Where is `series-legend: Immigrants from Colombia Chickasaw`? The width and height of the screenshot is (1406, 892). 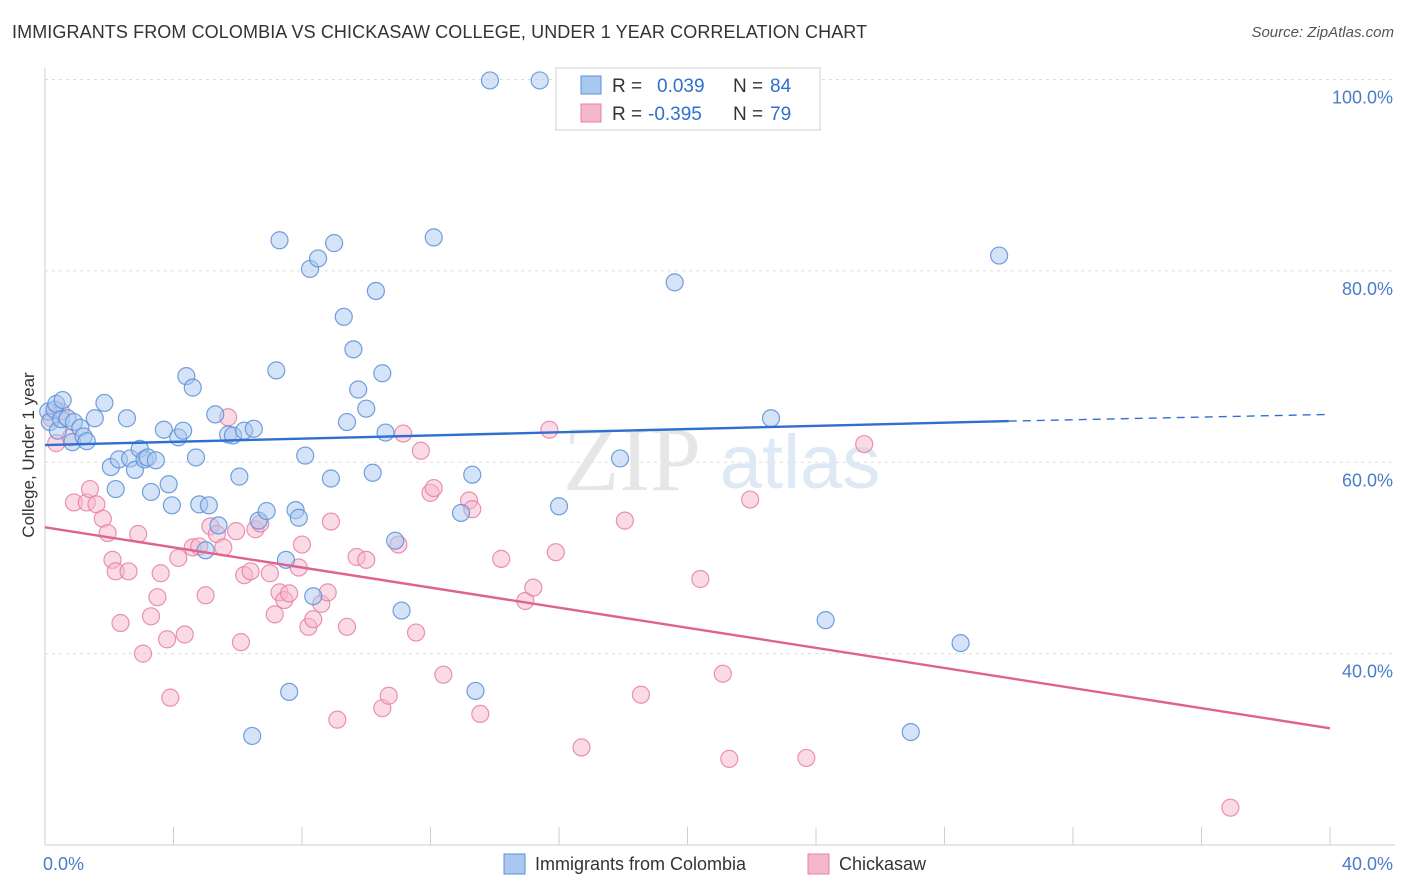 series-legend: Immigrants from Colombia Chickasaw is located at coordinates (715, 864).